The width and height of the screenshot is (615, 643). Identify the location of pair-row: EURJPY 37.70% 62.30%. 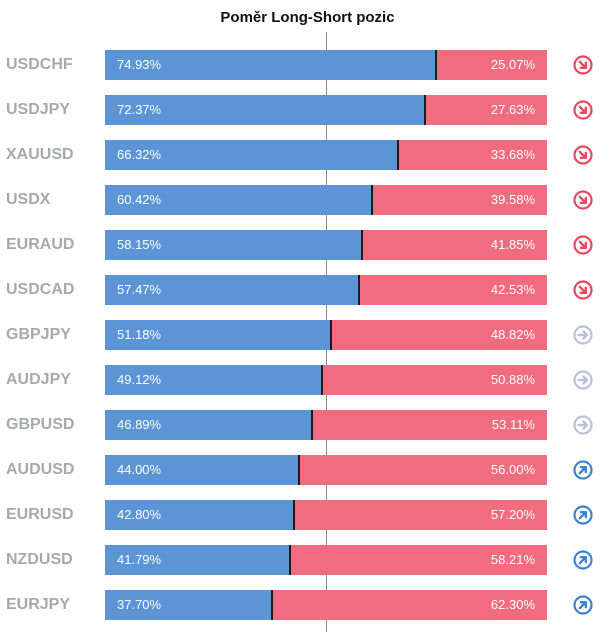
(307, 605).